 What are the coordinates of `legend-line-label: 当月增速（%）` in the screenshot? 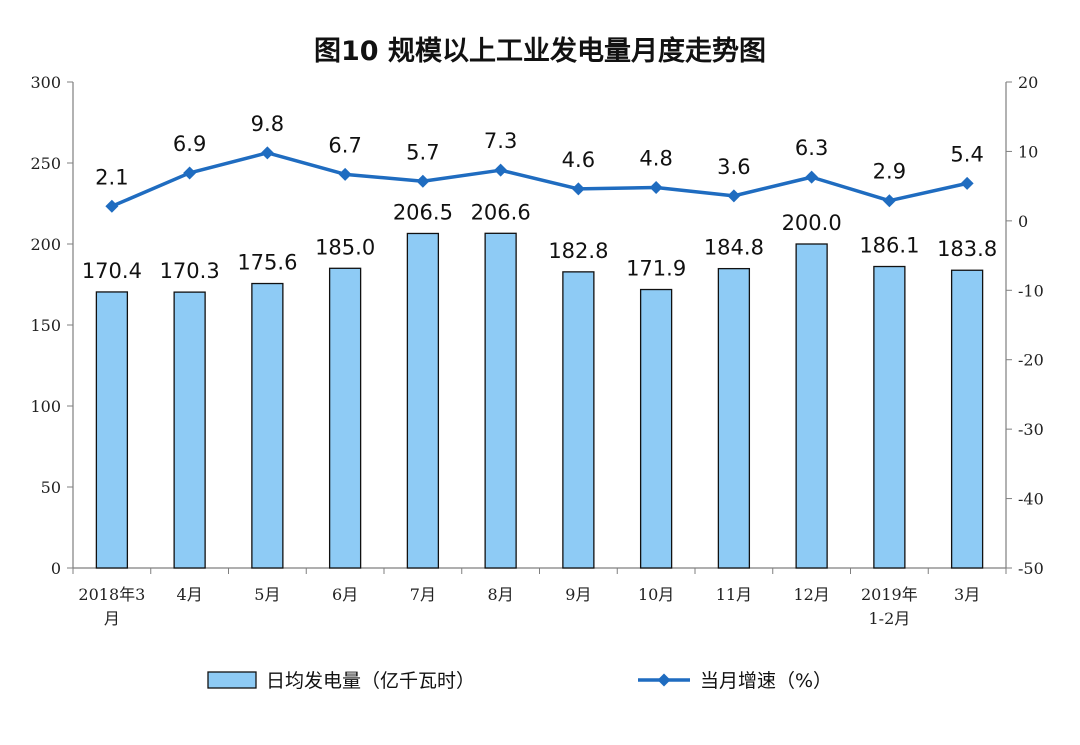 It's located at (766, 681).